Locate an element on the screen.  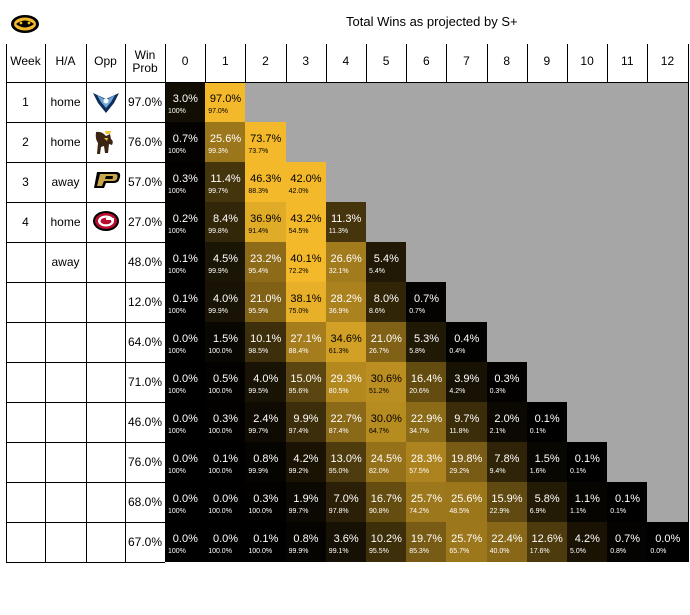
prob-value: 0.3% is located at coordinates (266, 499).